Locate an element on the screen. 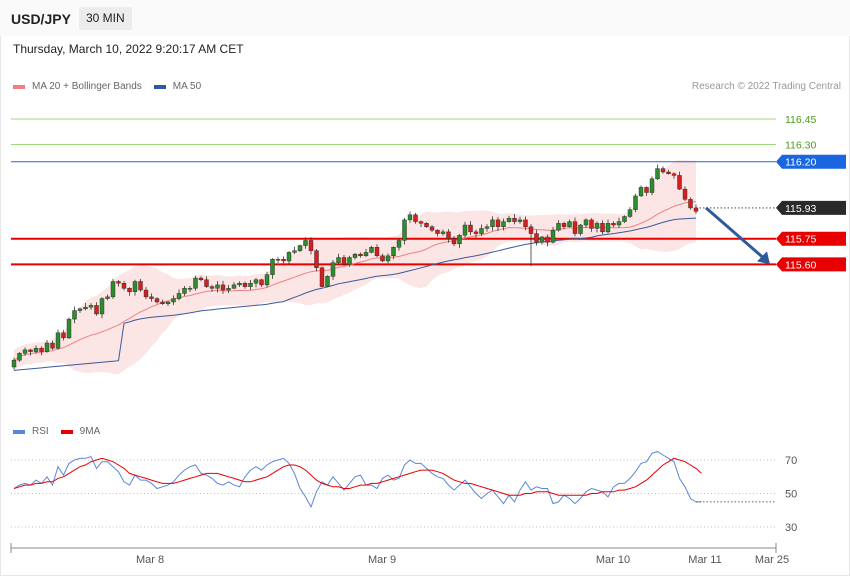 Image resolution: width=850 pixels, height=576 pixels. research-credit: Research © 2022 Trading Central is located at coordinates (766, 86).